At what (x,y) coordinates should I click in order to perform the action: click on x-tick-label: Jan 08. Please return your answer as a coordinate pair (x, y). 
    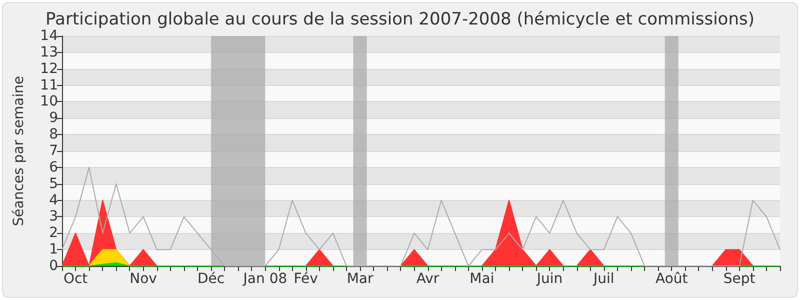
    Looking at the image, I should click on (265, 279).